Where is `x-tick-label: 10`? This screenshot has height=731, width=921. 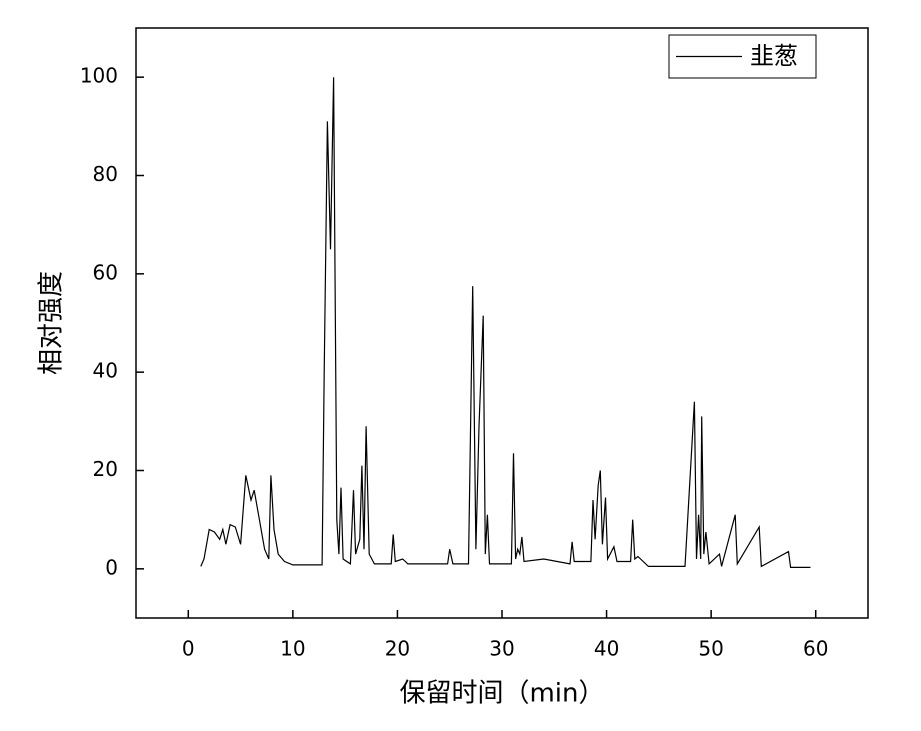 x-tick-label: 10 is located at coordinates (292, 649).